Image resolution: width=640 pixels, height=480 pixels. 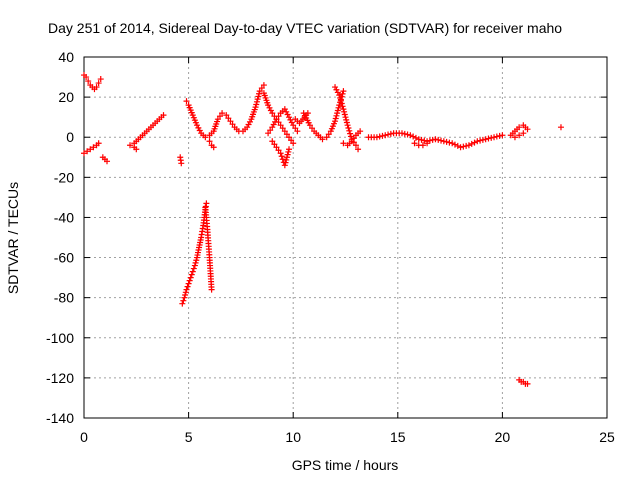 I want to click on x-tick-label: 0, so click(x=84, y=437).